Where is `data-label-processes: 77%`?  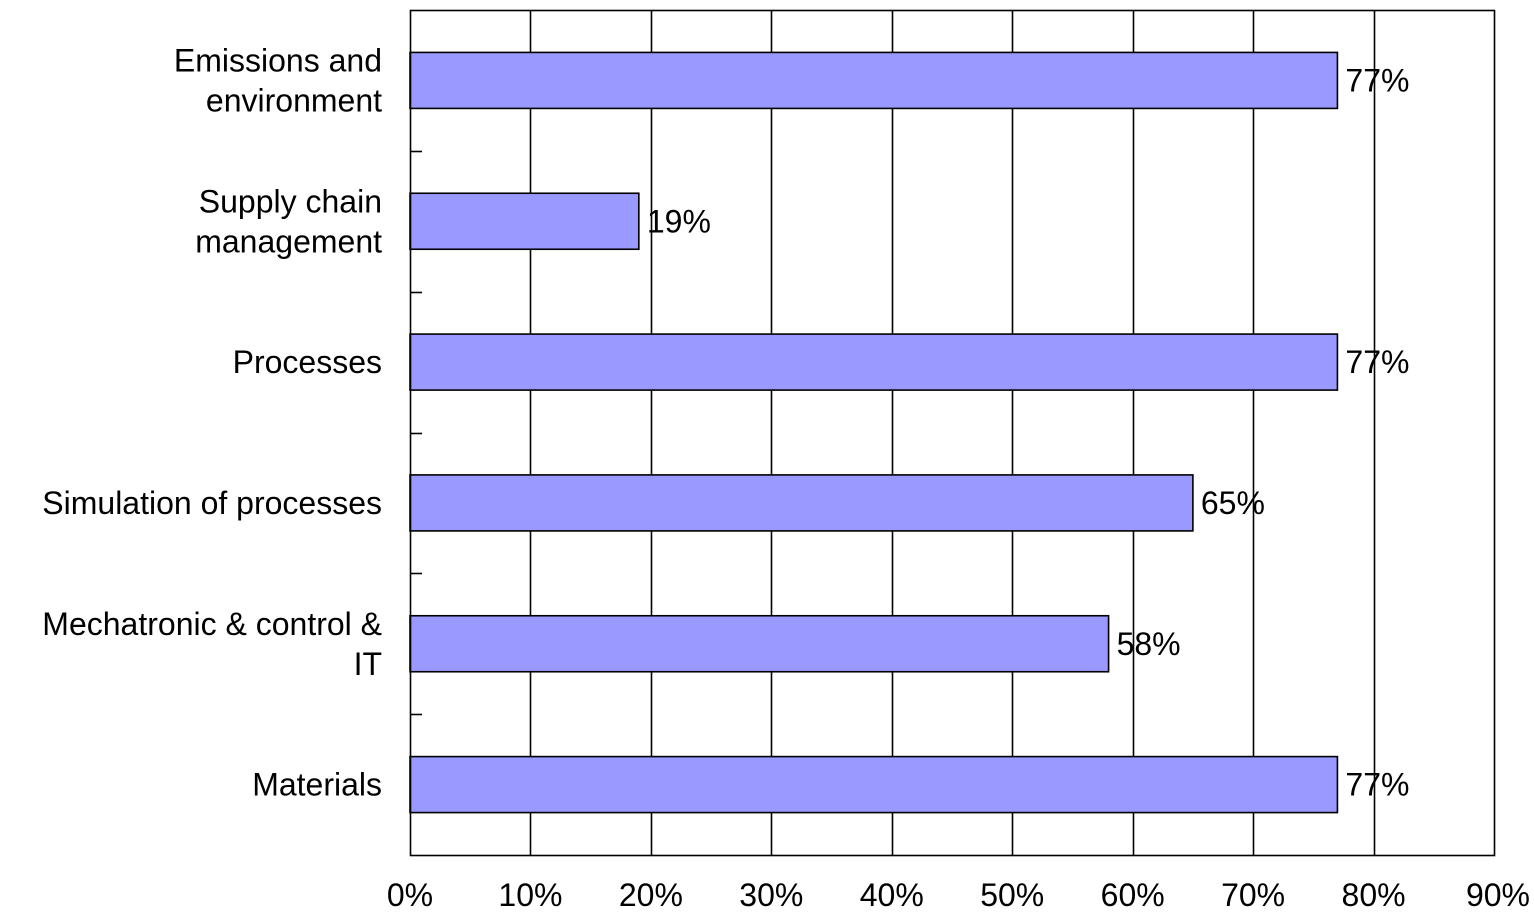 data-label-processes: 77% is located at coordinates (1377, 362).